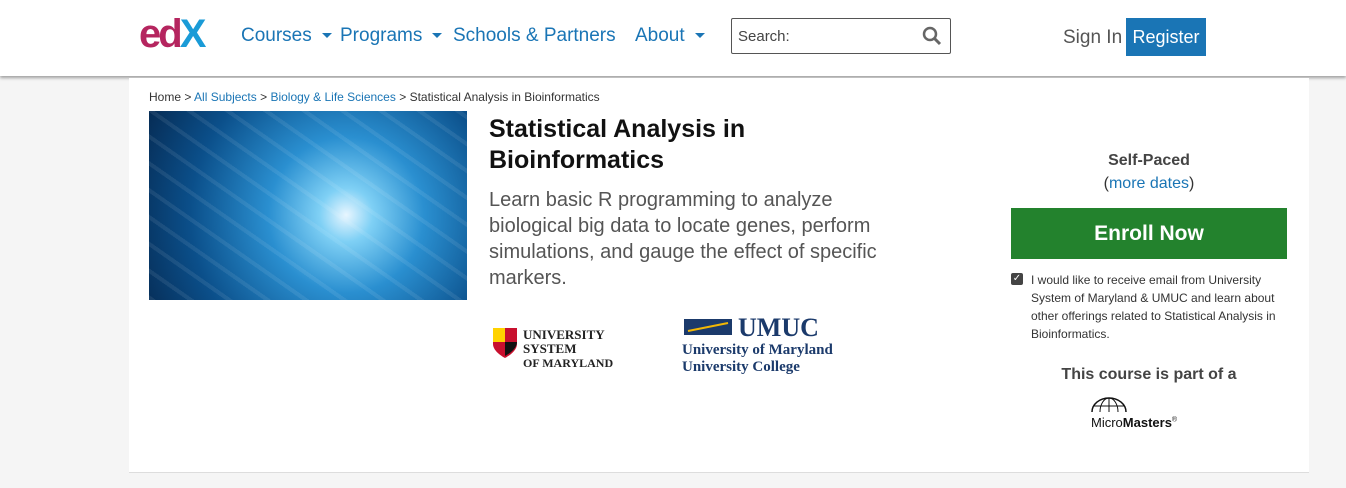 This screenshot has height=488, width=1346. Describe the element at coordinates (161, 34) in the screenshot. I see `logo-ed: ed` at that location.